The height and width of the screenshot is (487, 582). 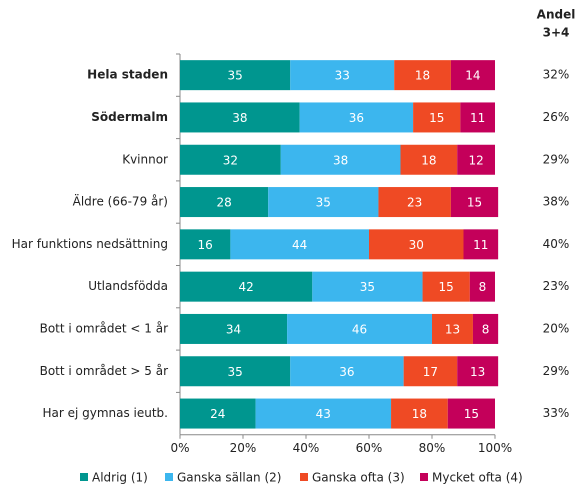 What do you see at coordinates (127, 75) in the screenshot?
I see `category-label: Hela staden` at bounding box center [127, 75].